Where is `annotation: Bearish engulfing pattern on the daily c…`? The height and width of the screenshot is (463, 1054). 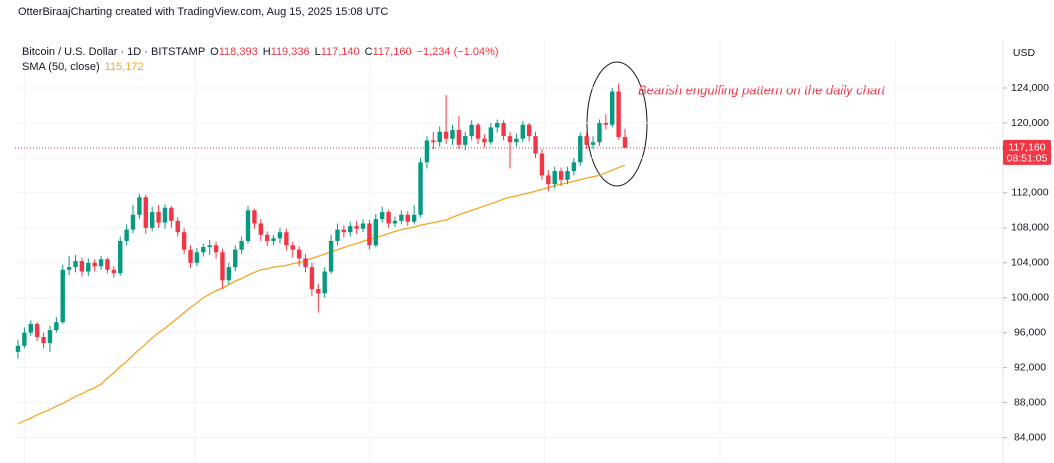
annotation: Bearish engulfing pattern on the daily c… is located at coordinates (762, 89).